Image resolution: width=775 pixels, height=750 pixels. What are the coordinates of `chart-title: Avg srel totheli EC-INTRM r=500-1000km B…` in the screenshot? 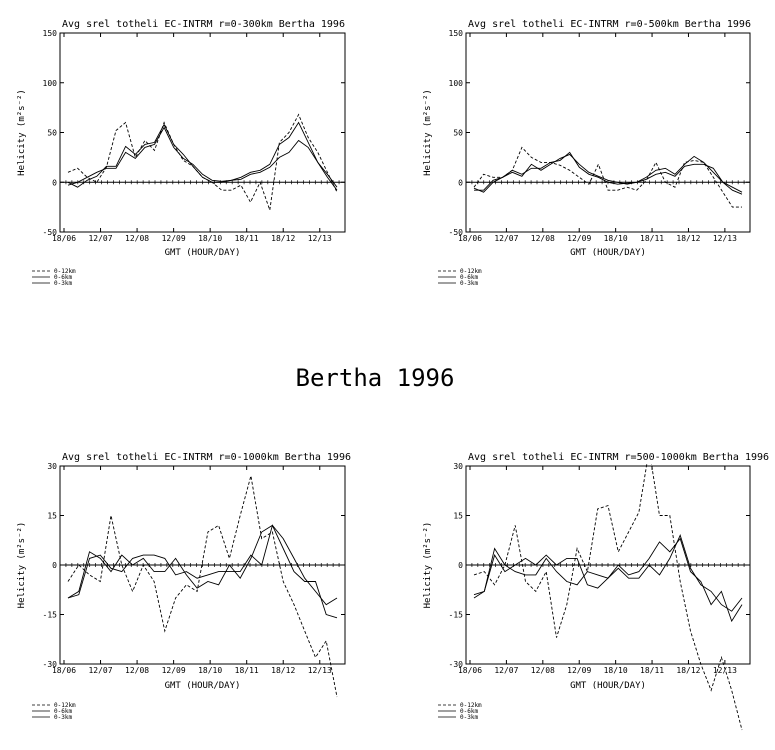 It's located at (618, 457).